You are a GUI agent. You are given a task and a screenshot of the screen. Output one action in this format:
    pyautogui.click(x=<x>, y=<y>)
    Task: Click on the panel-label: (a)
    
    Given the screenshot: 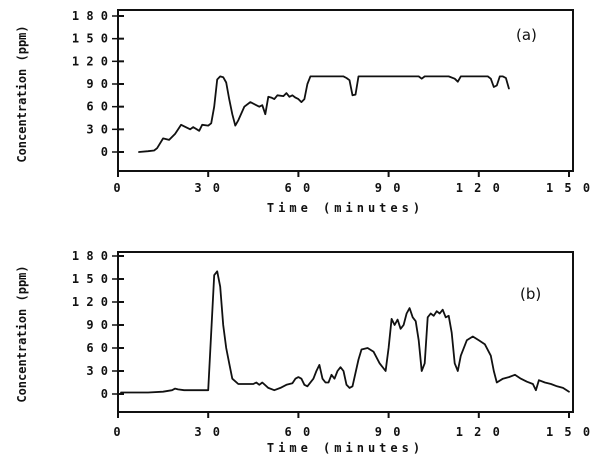 What is the action you would take?
    pyautogui.click(x=526, y=35)
    